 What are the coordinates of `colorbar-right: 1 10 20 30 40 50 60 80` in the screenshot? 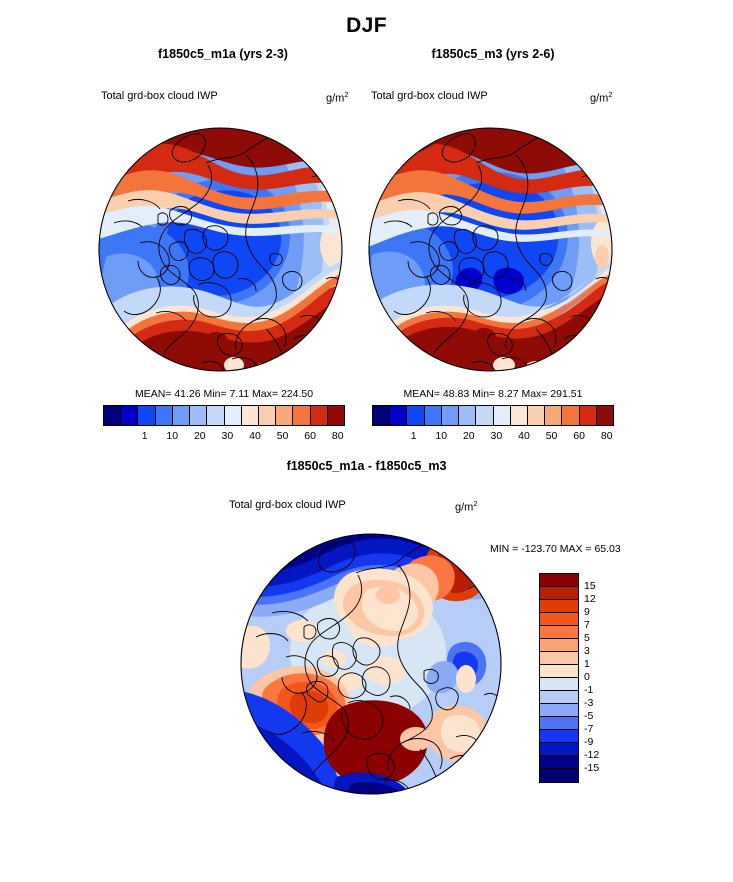 It's located at (493, 425).